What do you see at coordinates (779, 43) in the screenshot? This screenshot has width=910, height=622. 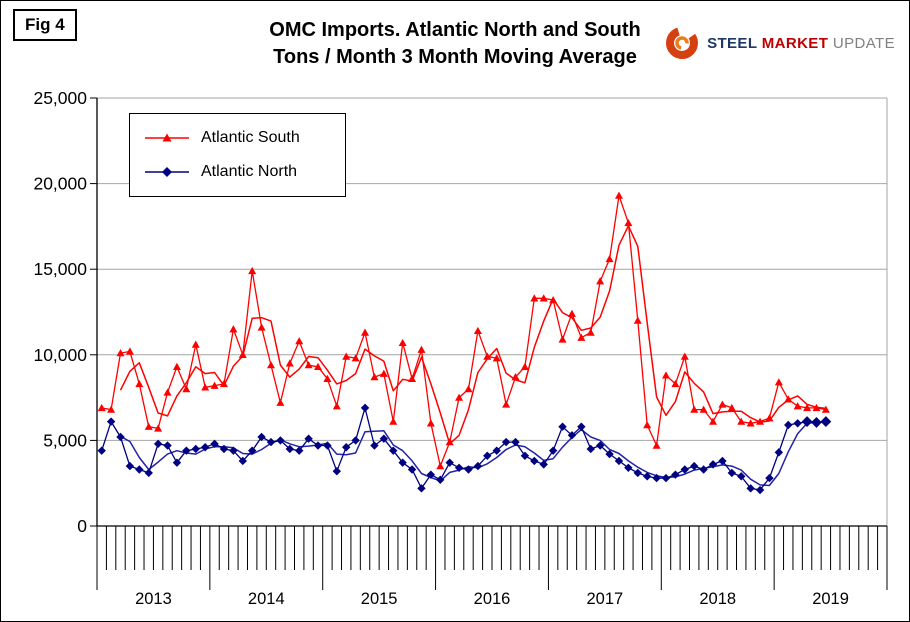 I see `smu-logo: STEEL MARKET UPDATE` at bounding box center [779, 43].